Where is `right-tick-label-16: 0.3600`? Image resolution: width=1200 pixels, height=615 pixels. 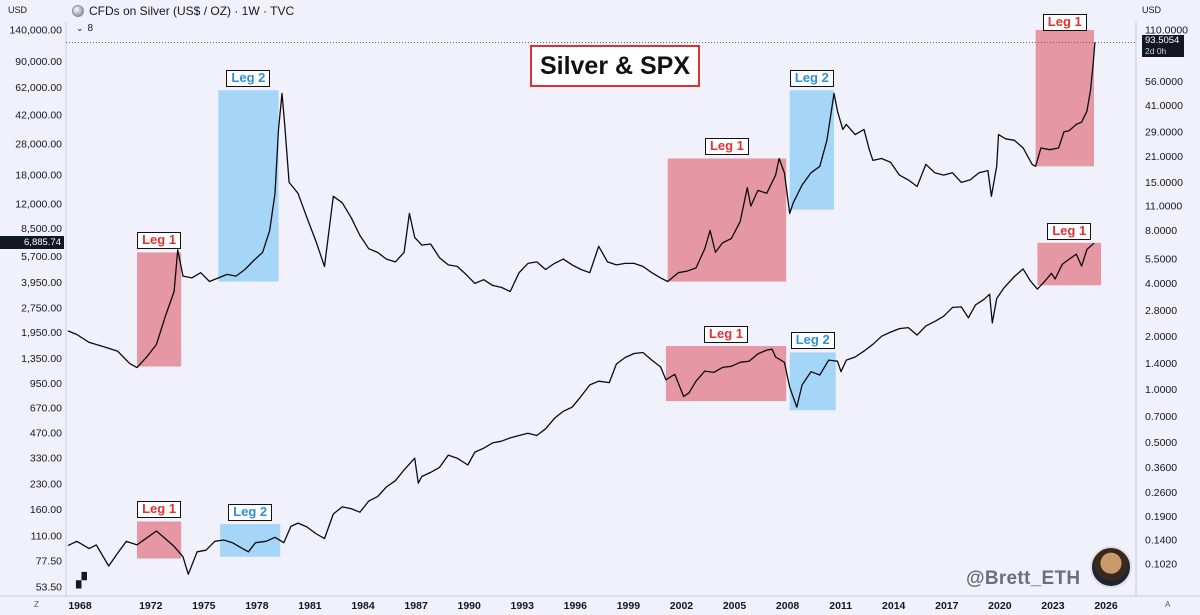 right-tick-label-16: 0.3600 is located at coordinates (1161, 468).